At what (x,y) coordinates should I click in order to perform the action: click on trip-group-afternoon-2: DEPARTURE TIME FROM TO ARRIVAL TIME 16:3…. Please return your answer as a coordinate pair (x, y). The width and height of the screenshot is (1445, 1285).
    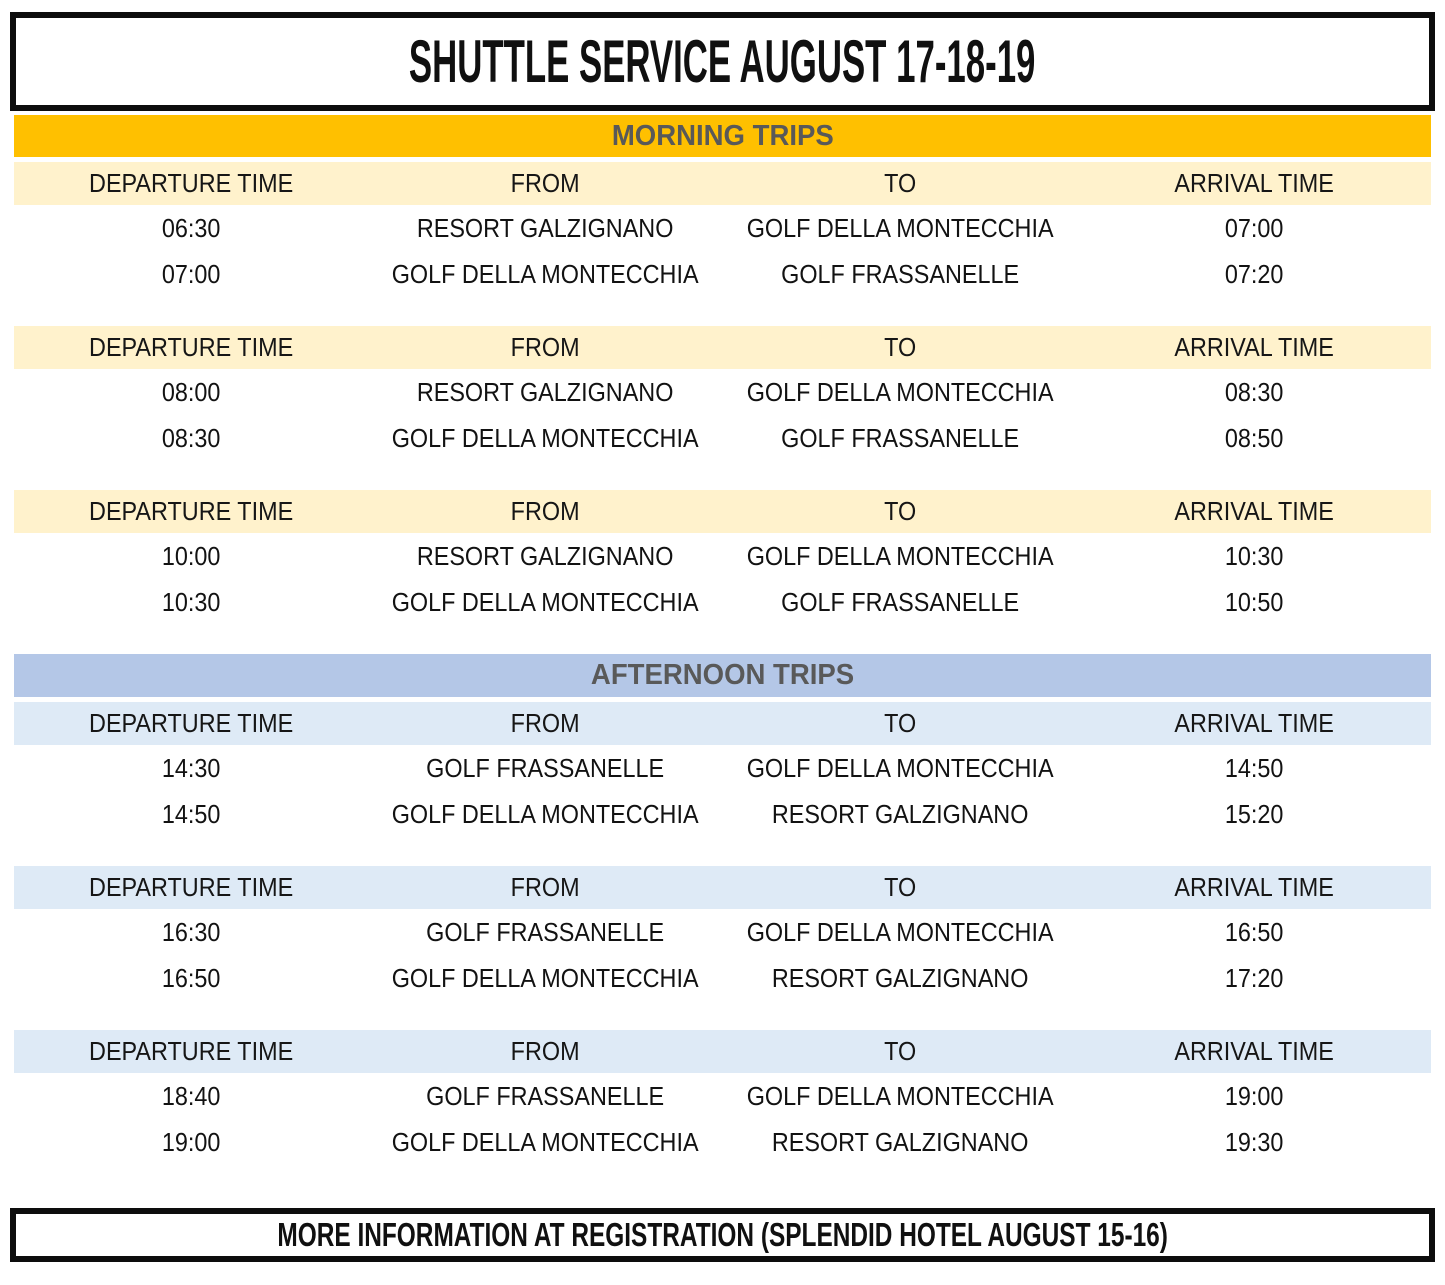
    Looking at the image, I should click on (722, 933).